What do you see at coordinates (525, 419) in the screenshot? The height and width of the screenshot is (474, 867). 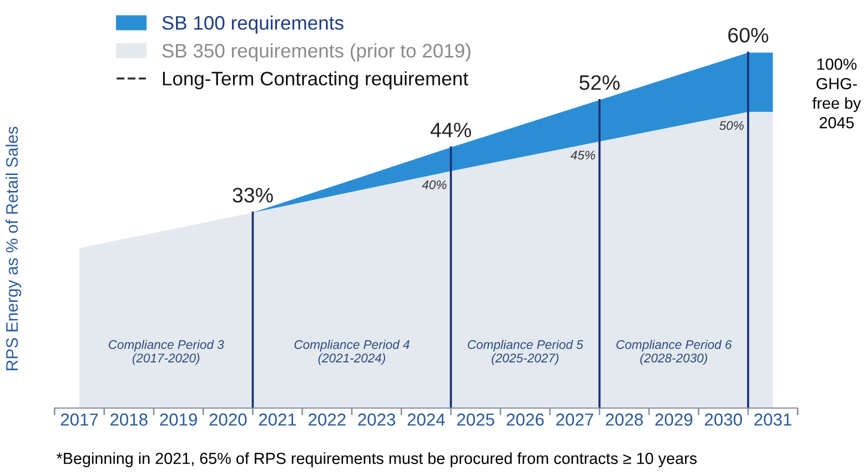 I see `x-tick-label: 2026` at bounding box center [525, 419].